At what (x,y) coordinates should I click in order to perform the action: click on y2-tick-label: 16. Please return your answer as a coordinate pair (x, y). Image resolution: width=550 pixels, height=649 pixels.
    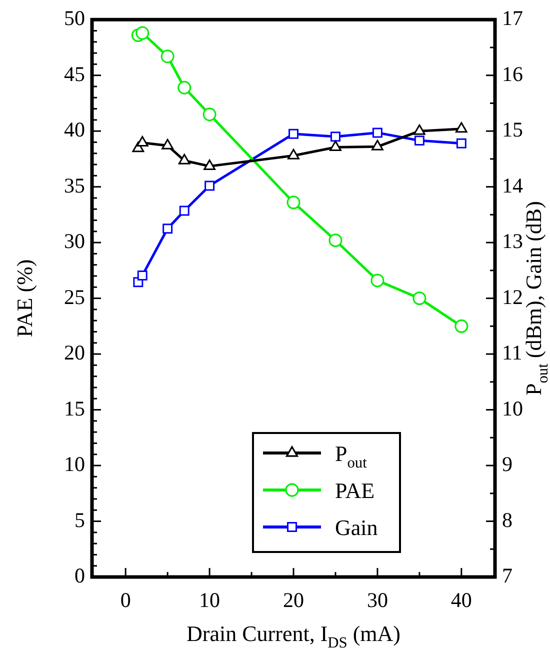
    Looking at the image, I should click on (512, 74).